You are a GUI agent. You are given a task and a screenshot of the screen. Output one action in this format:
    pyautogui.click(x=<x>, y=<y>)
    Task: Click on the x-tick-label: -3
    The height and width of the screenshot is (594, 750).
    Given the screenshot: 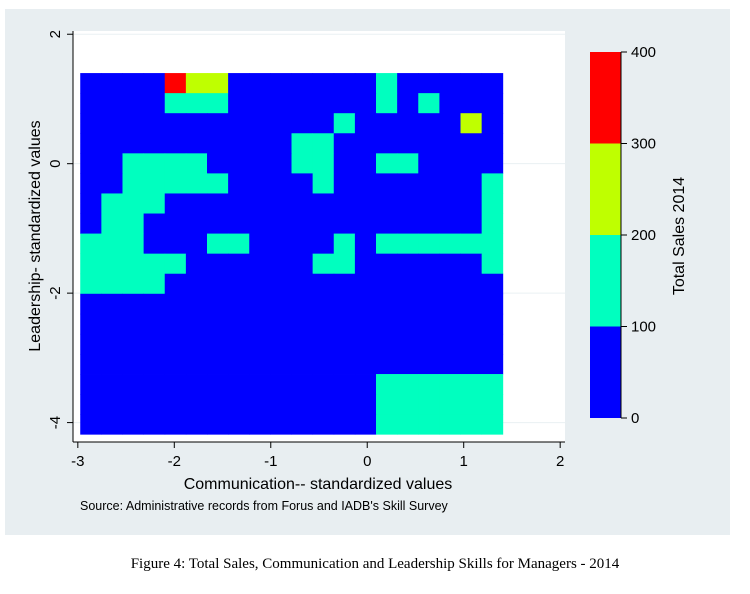 What is the action you would take?
    pyautogui.click(x=77, y=461)
    